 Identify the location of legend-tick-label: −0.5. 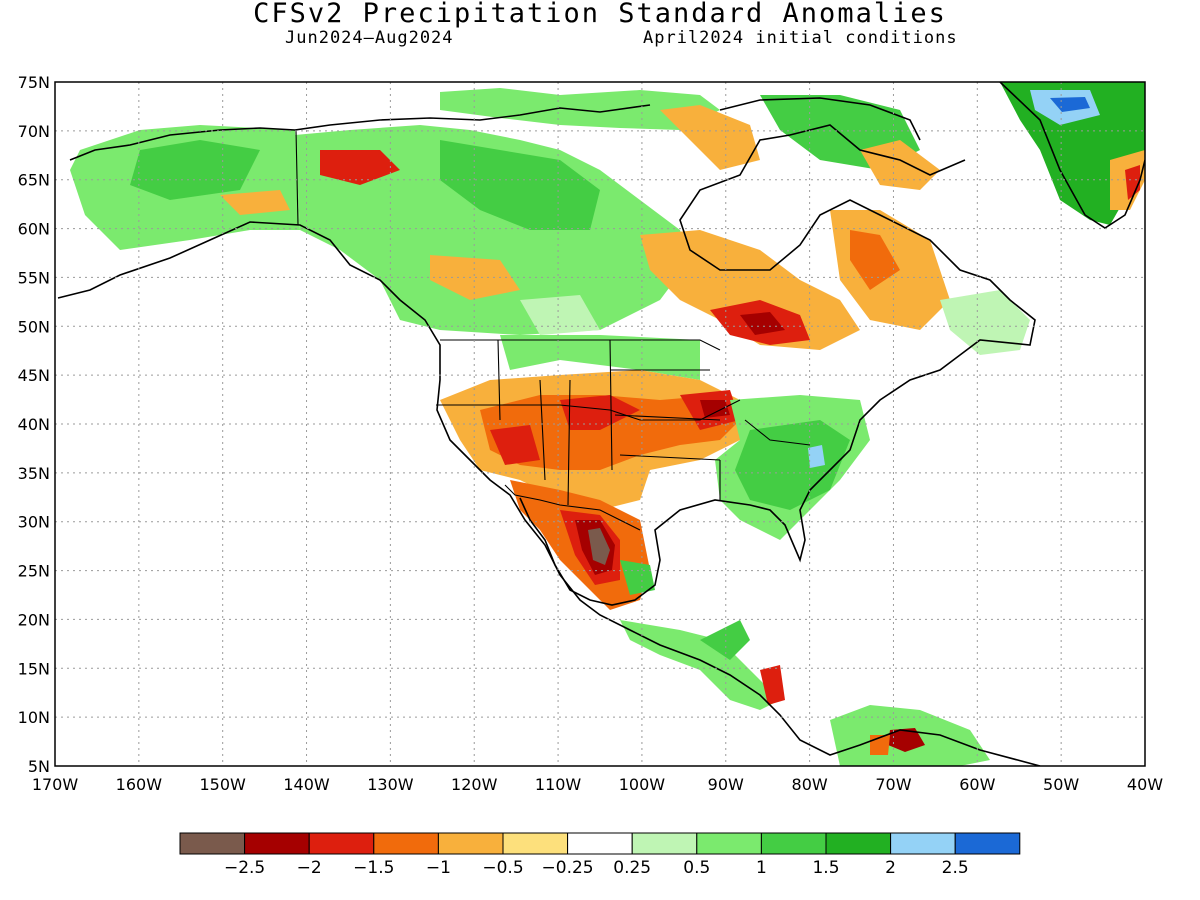
(502, 868).